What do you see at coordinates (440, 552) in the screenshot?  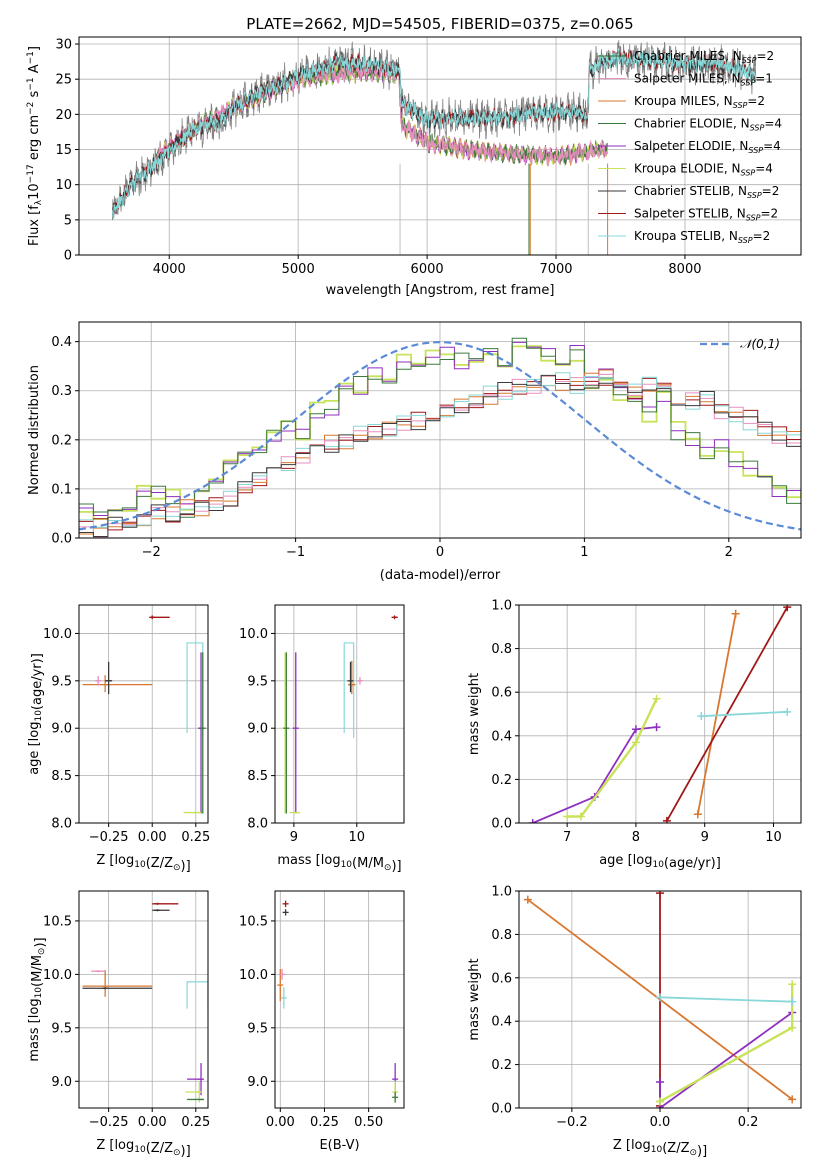 I see `x-tick-label: 0` at bounding box center [440, 552].